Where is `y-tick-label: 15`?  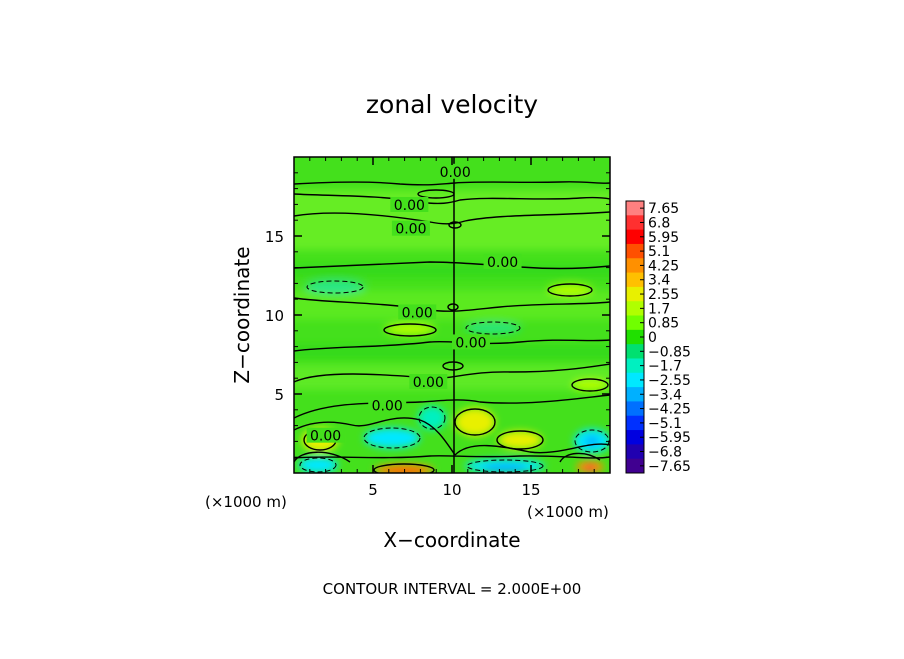 y-tick-label: 15 is located at coordinates (274, 237).